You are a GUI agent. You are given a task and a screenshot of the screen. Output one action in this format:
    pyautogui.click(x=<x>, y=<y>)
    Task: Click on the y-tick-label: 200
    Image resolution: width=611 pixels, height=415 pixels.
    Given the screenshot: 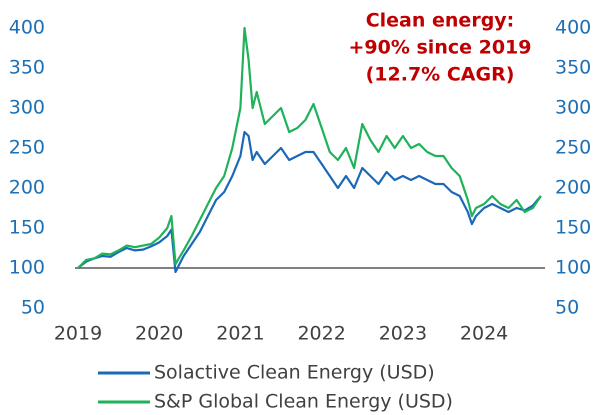 What is the action you would take?
    pyautogui.click(x=27, y=188)
    